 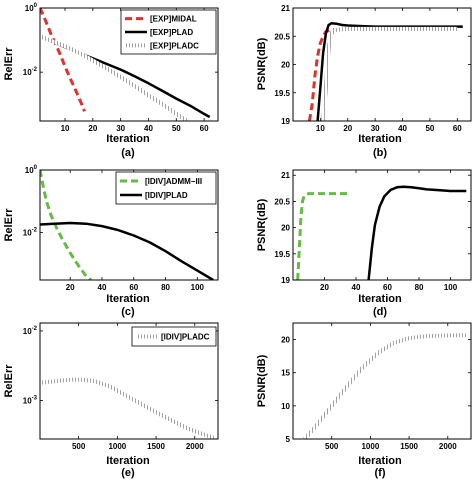 I want to click on legend: [EXP]MIDAL [EXP]PLAD [EXP]PLADC, so click(x=168, y=32).